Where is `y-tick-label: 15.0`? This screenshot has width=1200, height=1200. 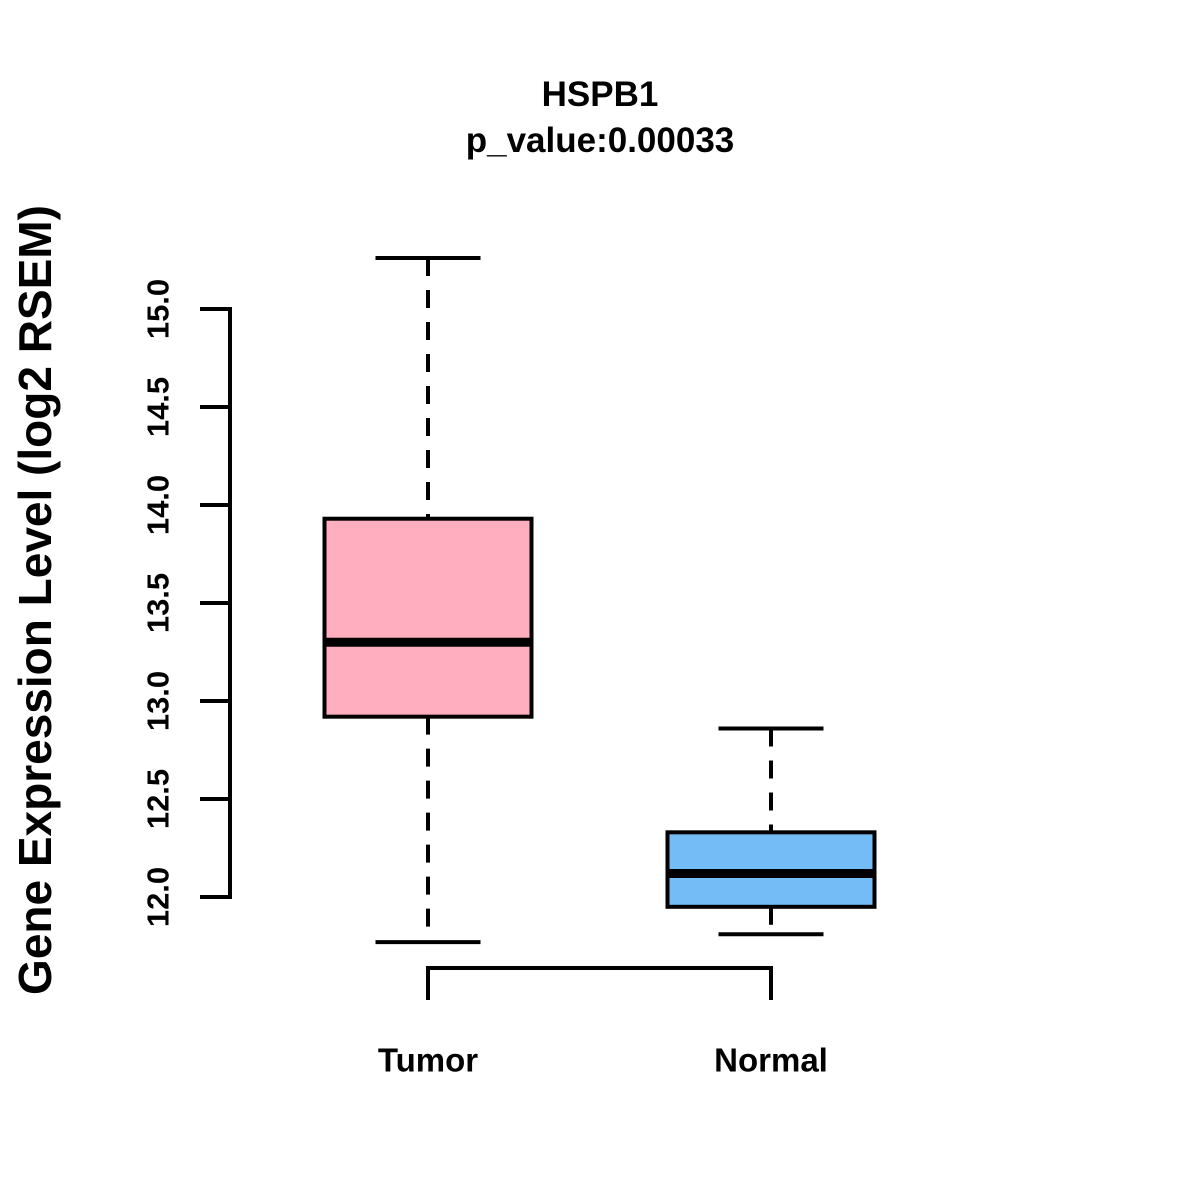
y-tick-label: 15.0 is located at coordinates (158, 309).